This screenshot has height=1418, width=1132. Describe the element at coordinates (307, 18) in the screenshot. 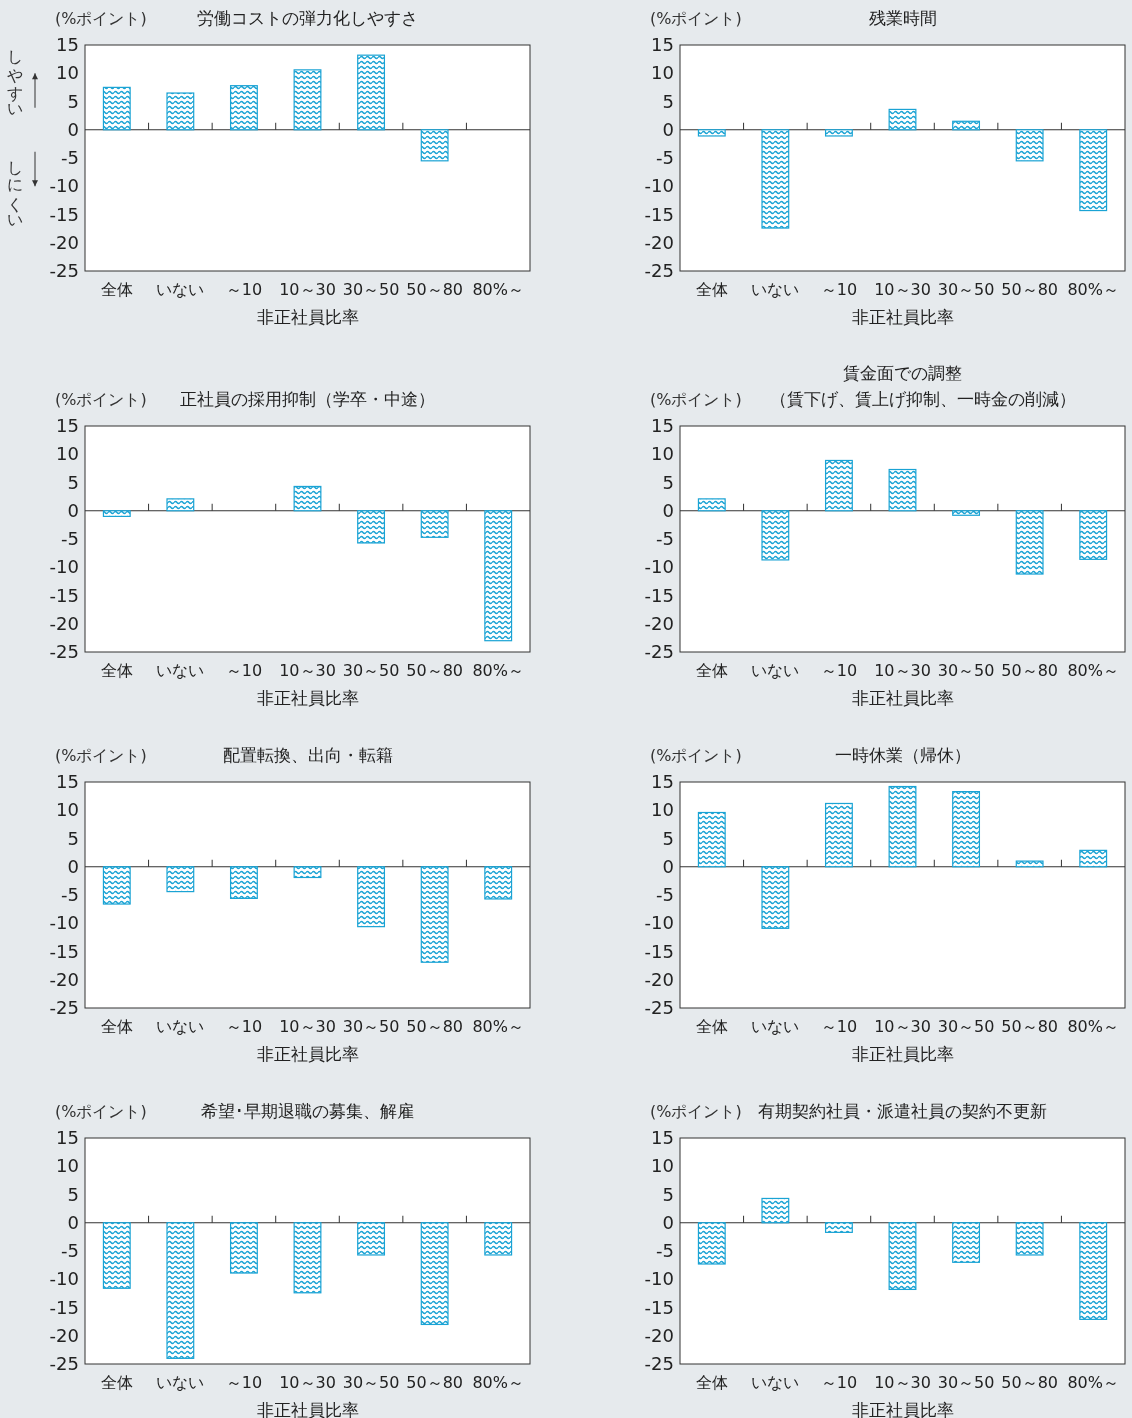

I see `chart-title: 労働コストの弾力化しやすさ` at that location.